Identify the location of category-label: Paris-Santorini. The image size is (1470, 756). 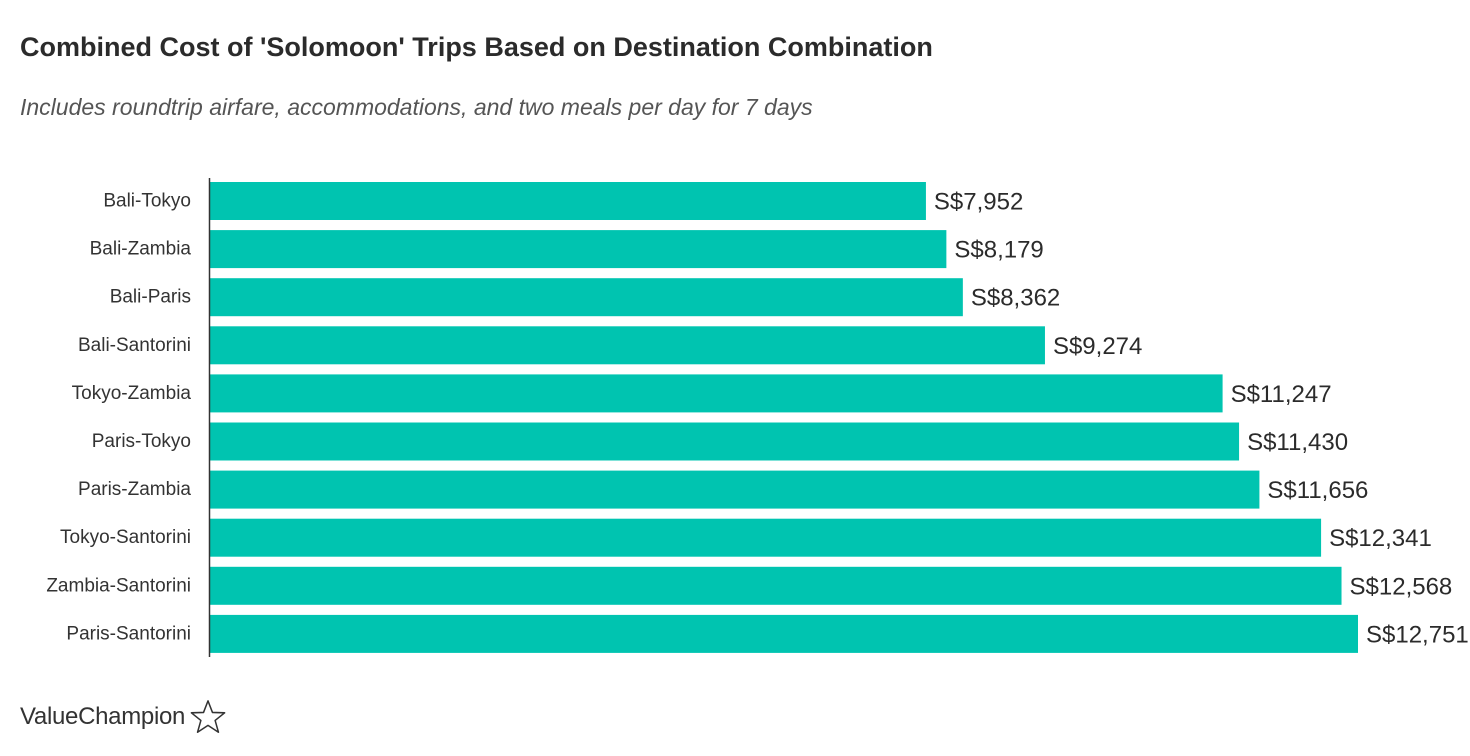
(128, 633).